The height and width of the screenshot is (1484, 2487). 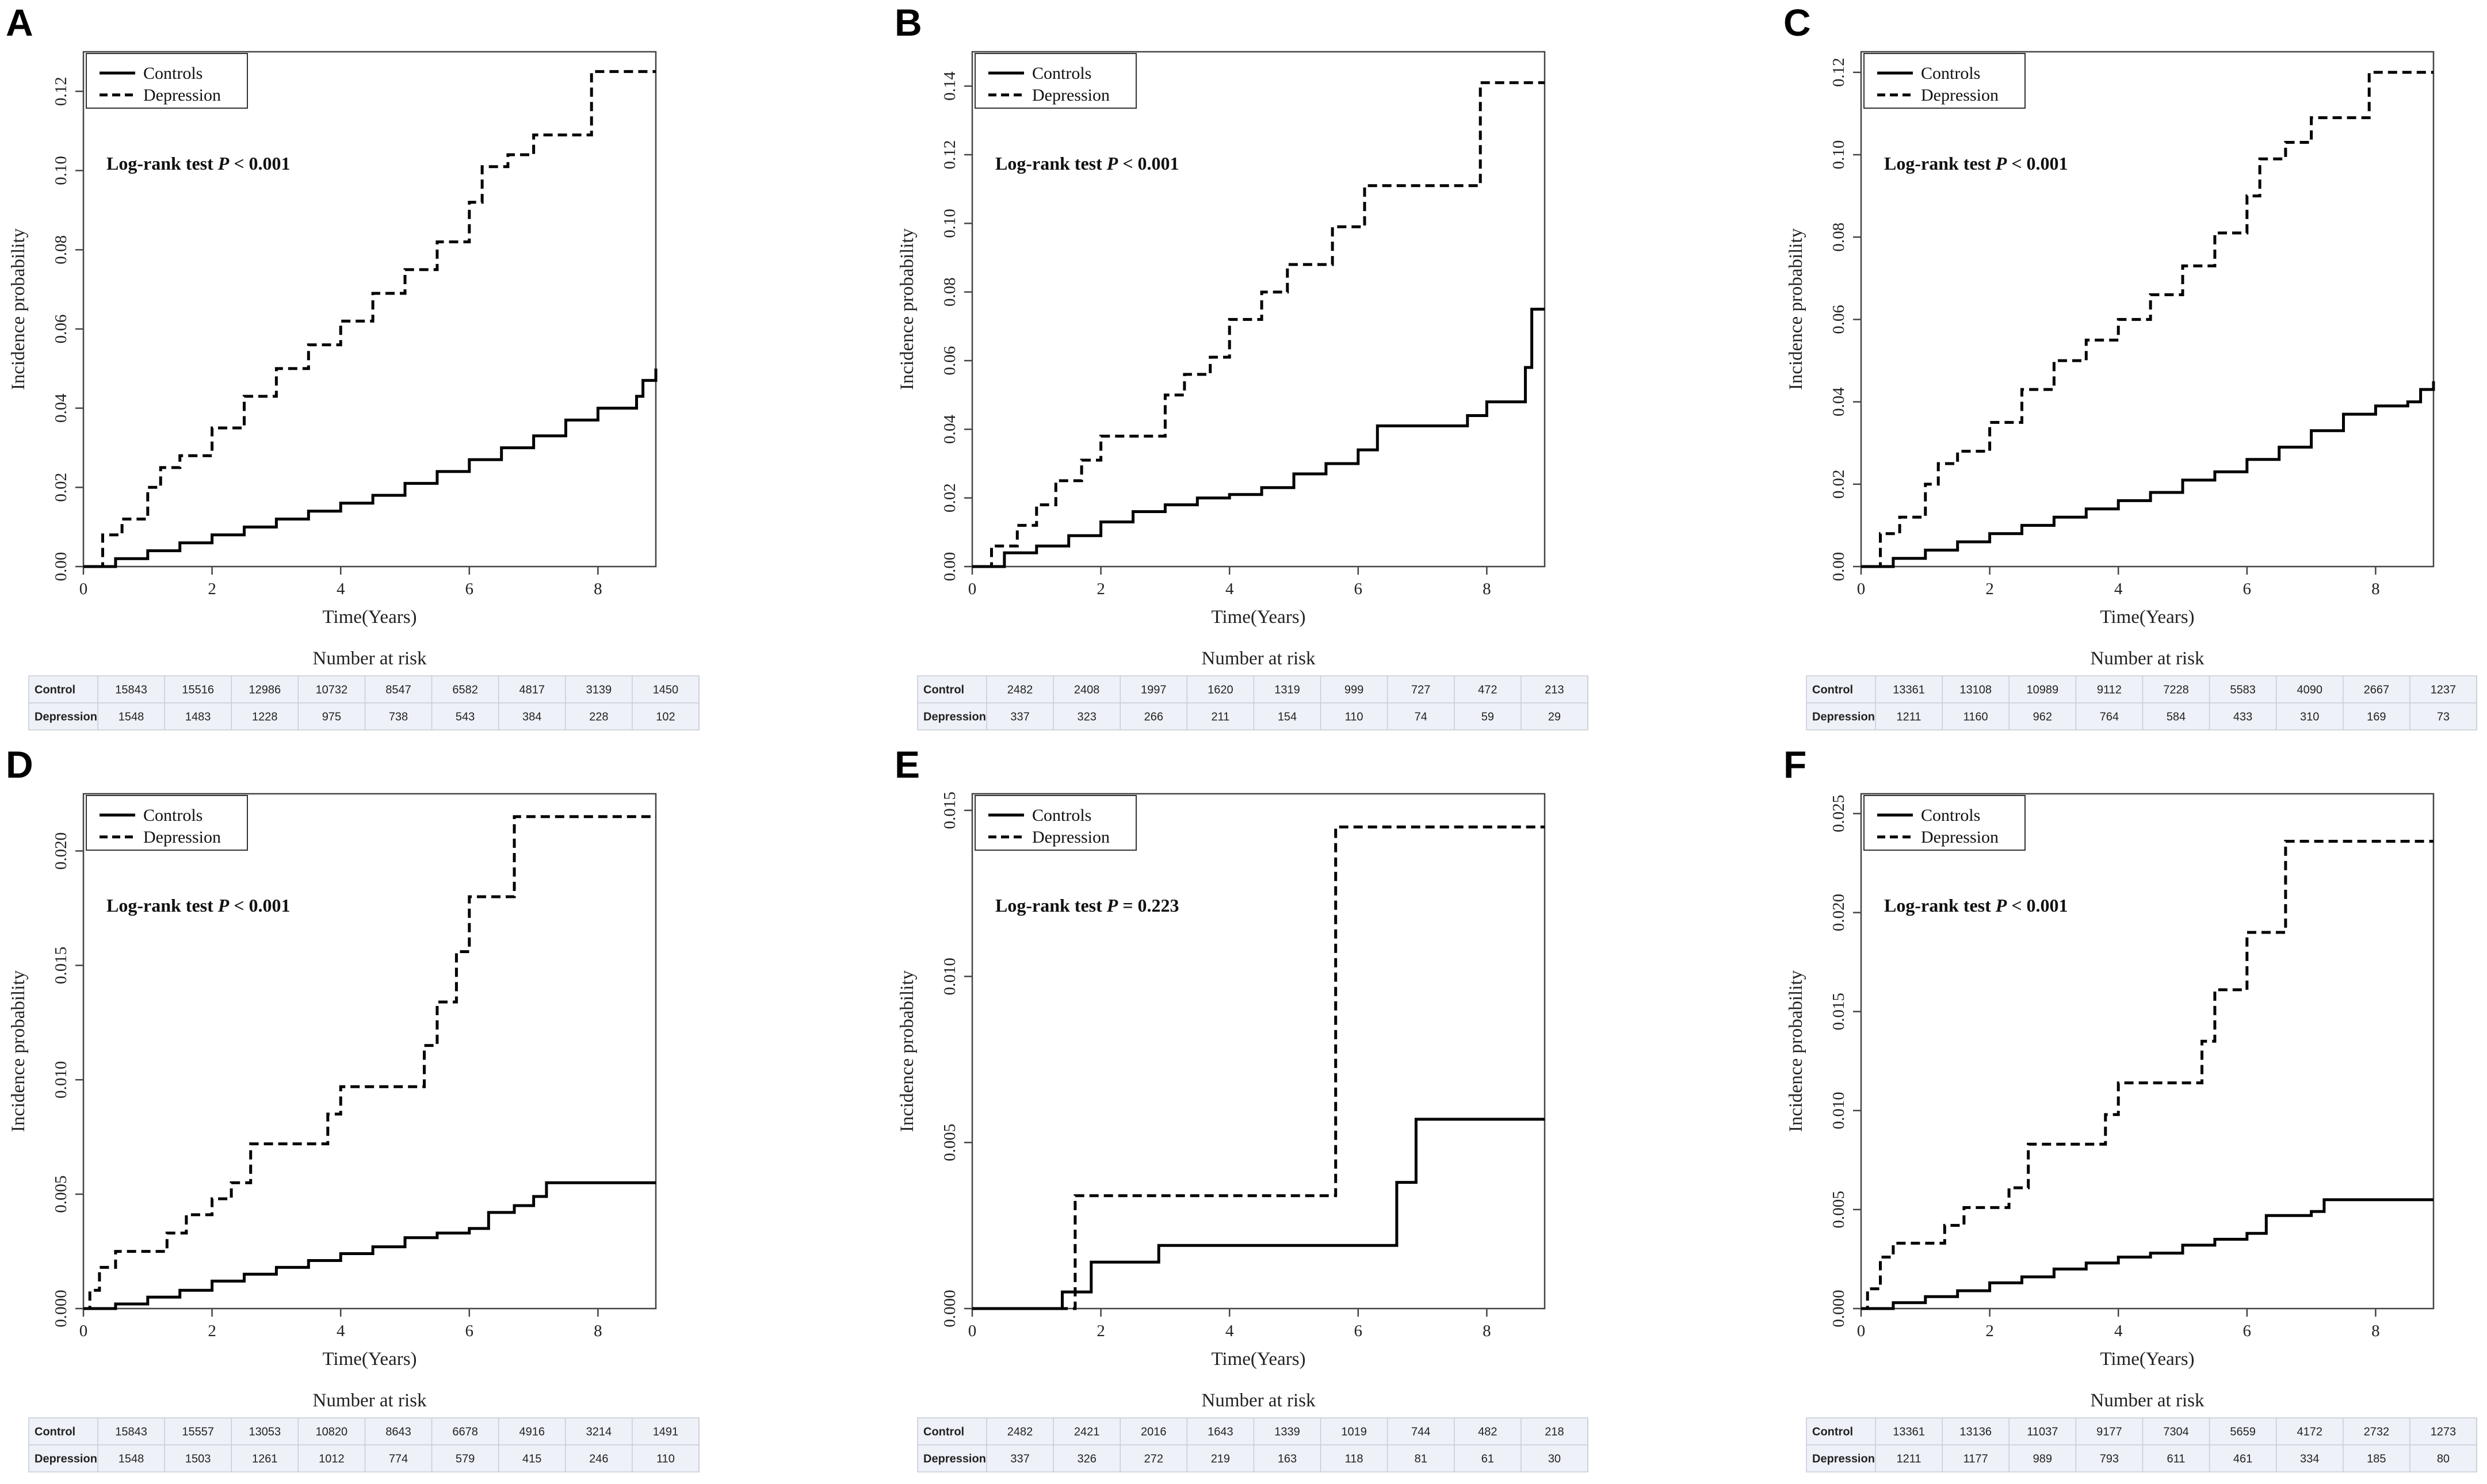 What do you see at coordinates (598, 1331) in the screenshot?
I see `x-tick-label: 8` at bounding box center [598, 1331].